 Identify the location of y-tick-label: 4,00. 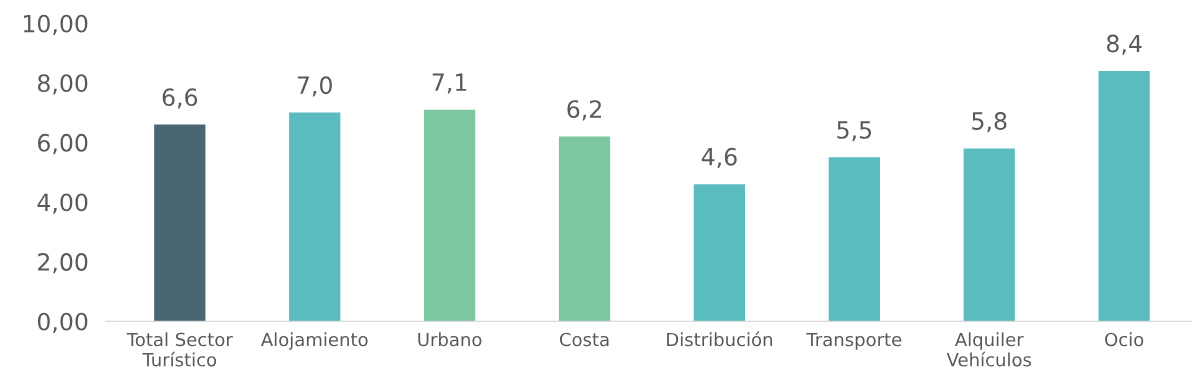
(62, 203).